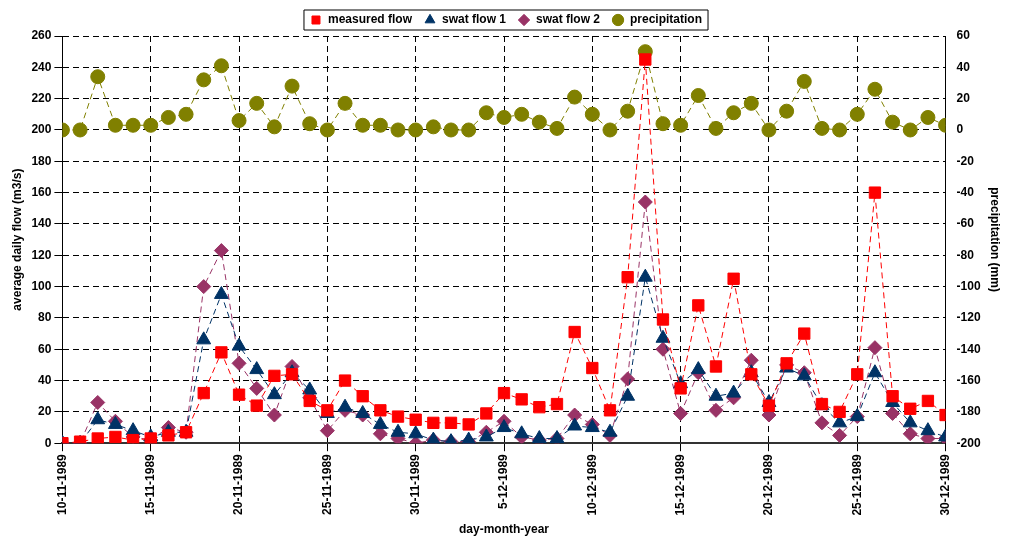 The width and height of the screenshot is (1016, 545). Describe the element at coordinates (968, 317) in the screenshot. I see `y2-tick-label: -120` at that location.